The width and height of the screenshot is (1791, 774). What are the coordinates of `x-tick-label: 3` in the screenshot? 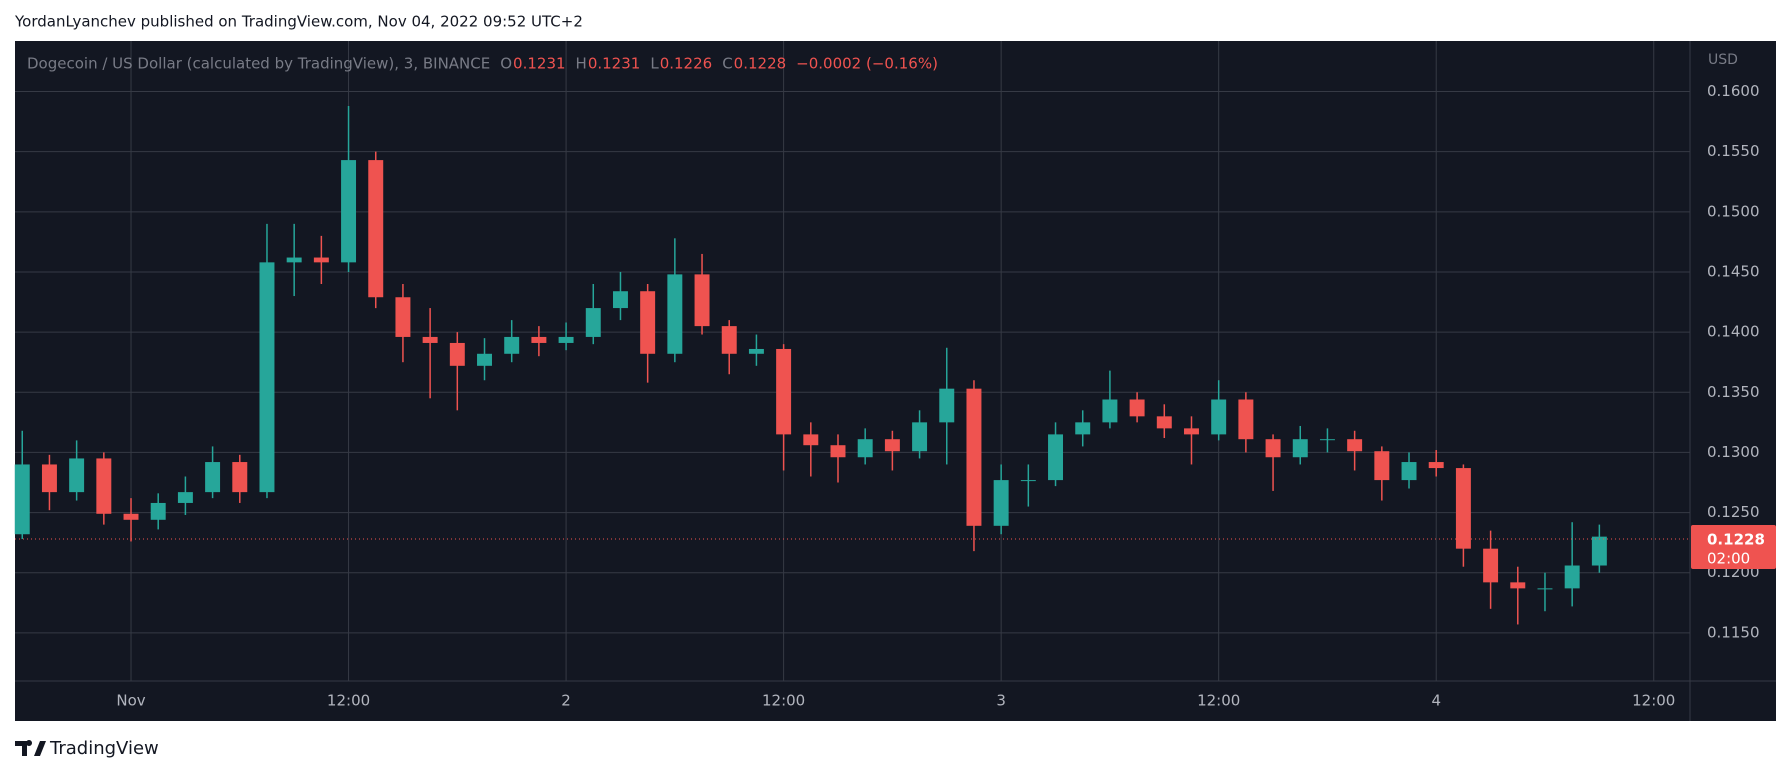 It's located at (1001, 701).